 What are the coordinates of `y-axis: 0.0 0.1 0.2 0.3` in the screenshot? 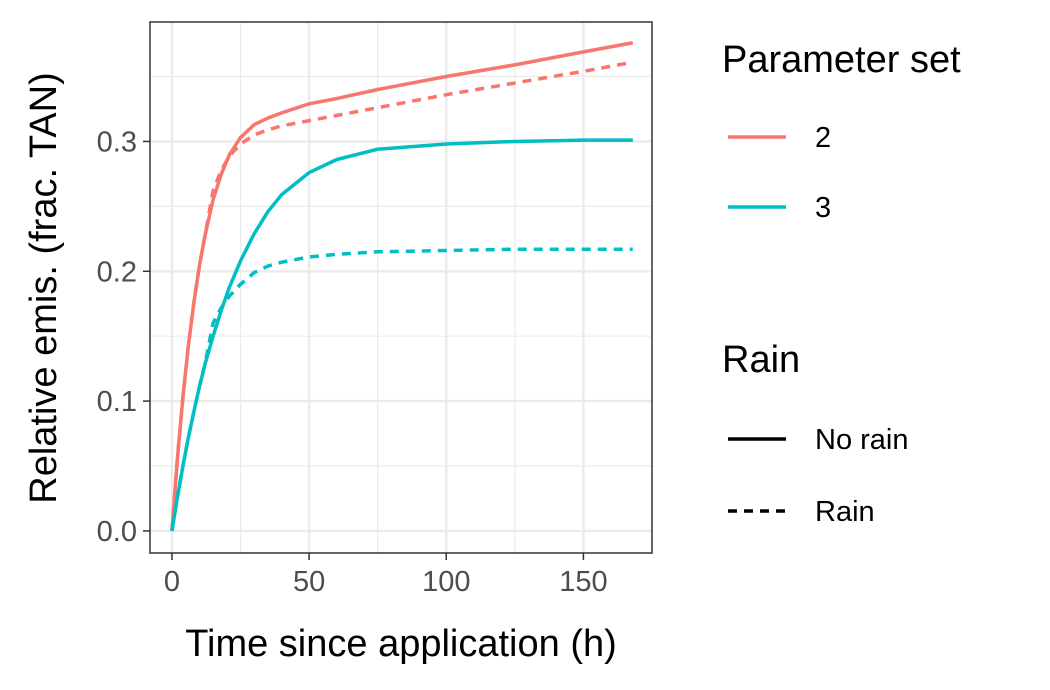 It's located at (123, 337).